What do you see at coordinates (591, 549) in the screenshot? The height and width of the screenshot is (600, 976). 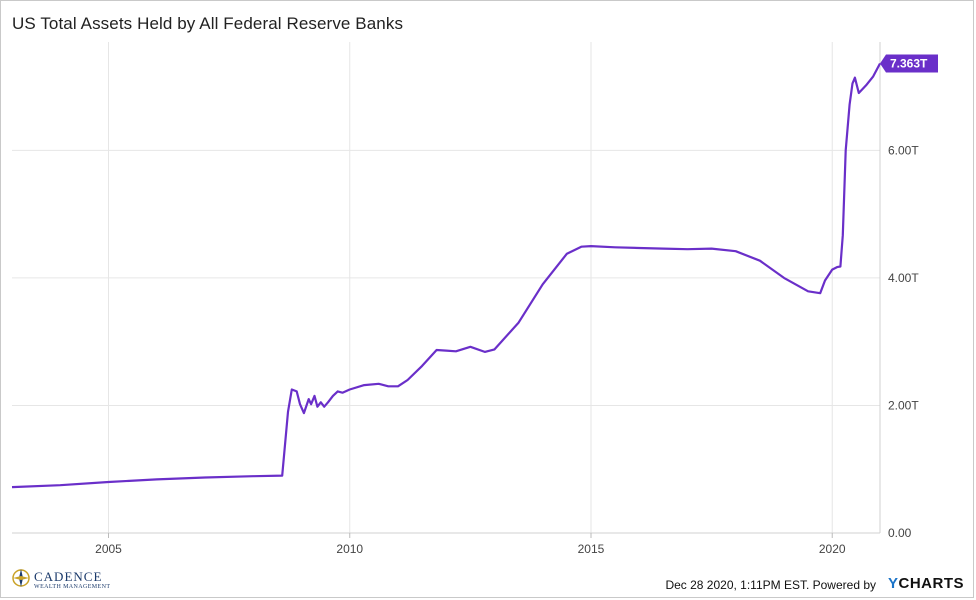 I see `x-tick-label: 2015` at bounding box center [591, 549].